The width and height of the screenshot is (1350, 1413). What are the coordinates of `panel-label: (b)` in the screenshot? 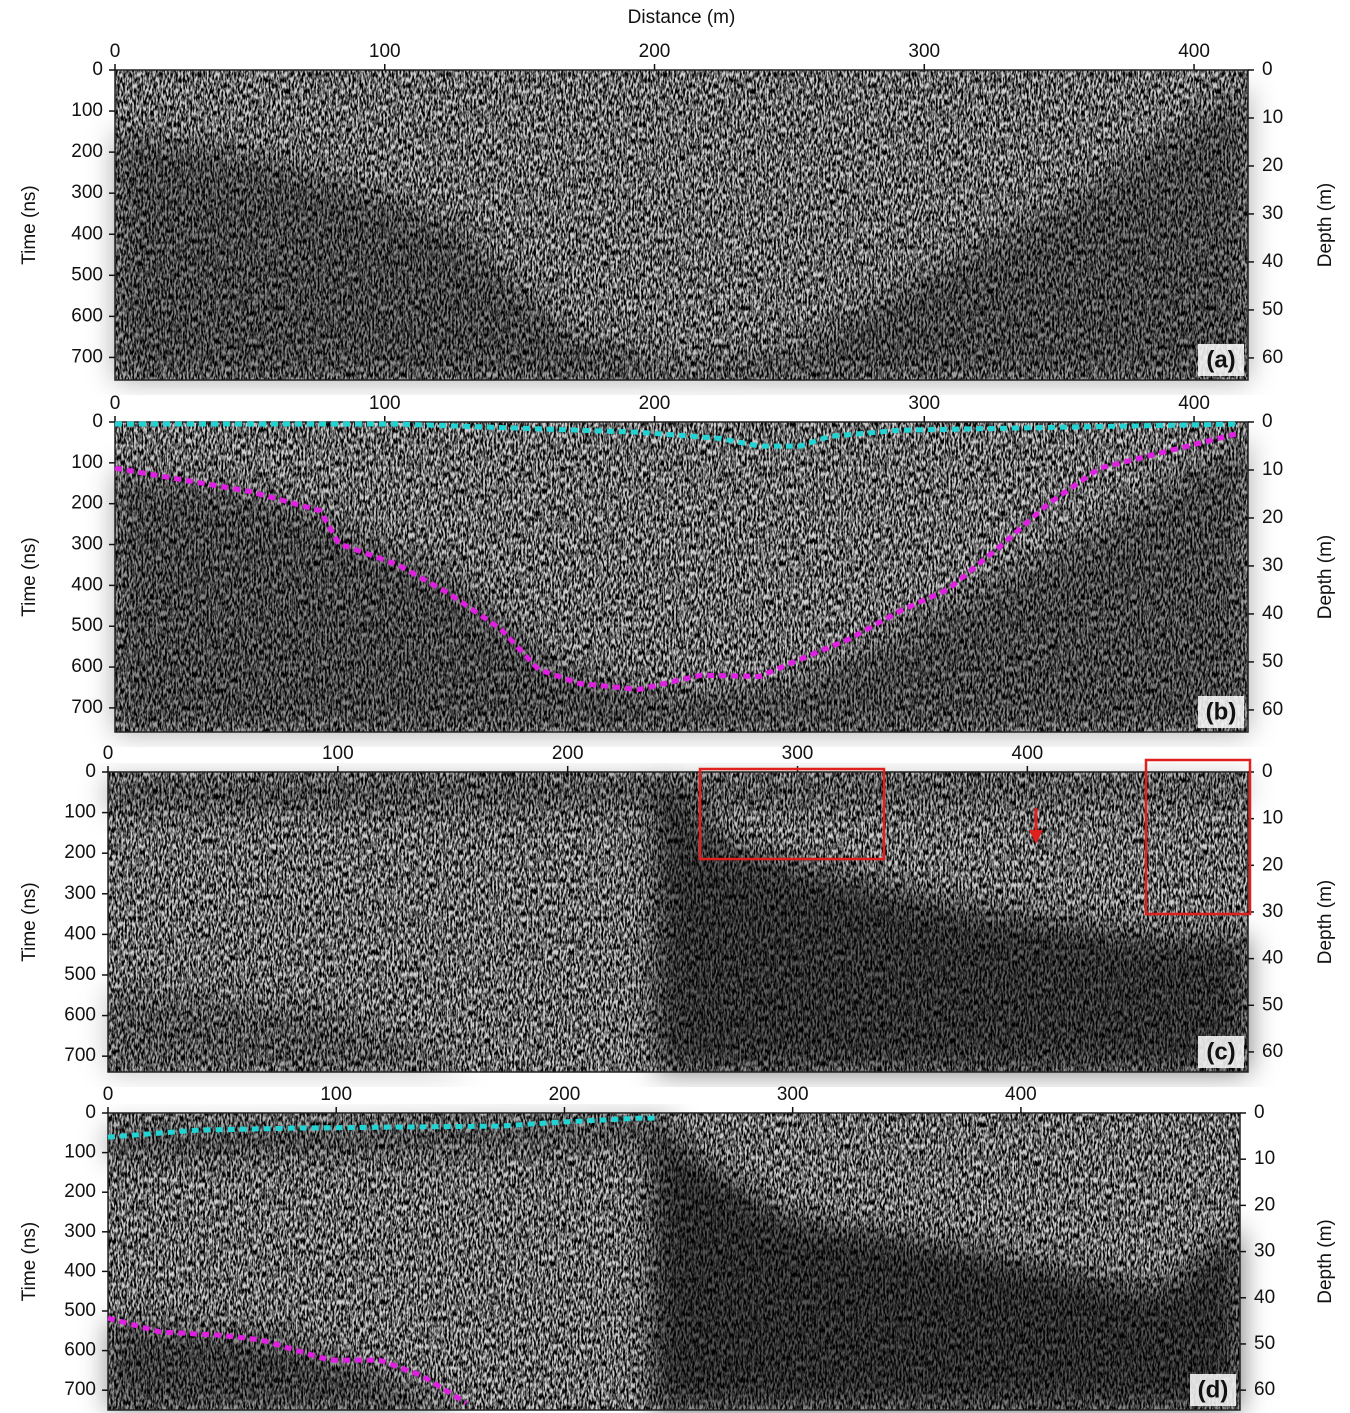 It's located at (1221, 711).